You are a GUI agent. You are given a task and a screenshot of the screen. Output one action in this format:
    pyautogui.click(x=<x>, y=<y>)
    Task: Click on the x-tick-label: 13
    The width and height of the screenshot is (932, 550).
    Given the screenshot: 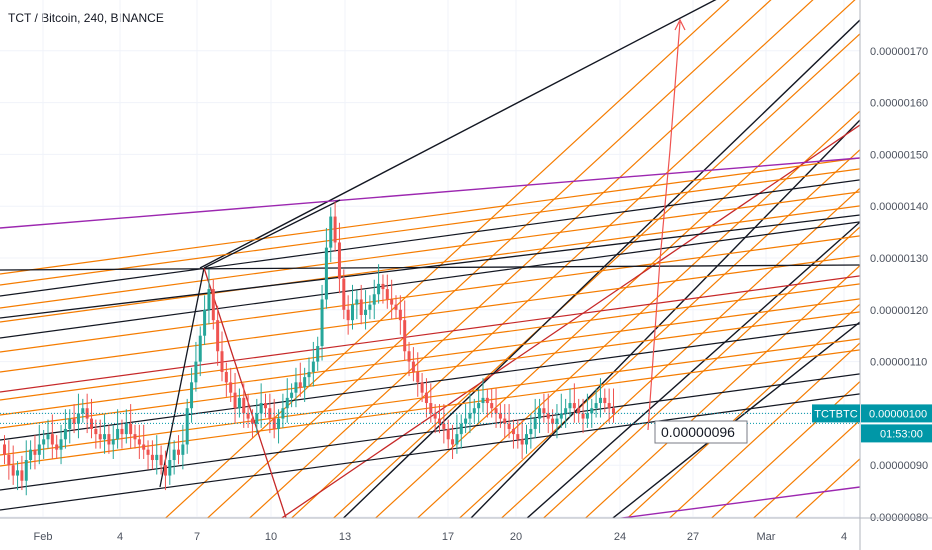 What is the action you would take?
    pyautogui.click(x=345, y=537)
    